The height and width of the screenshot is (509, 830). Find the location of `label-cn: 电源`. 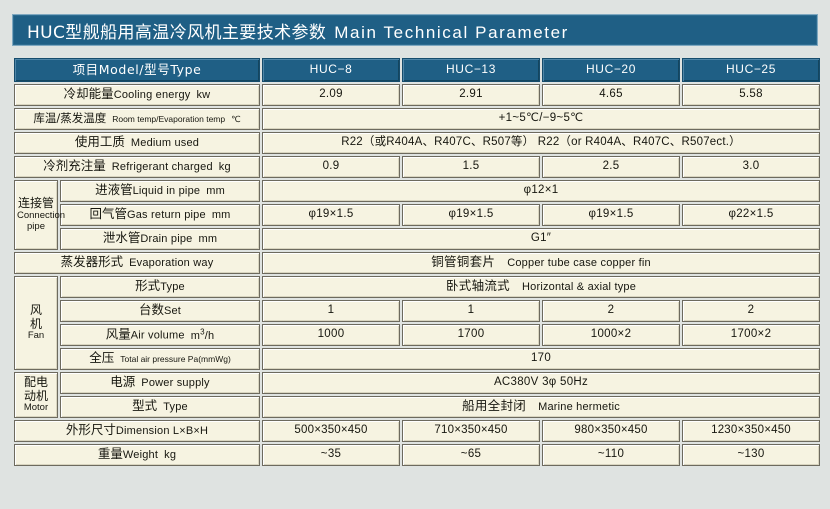

label-cn: 电源 is located at coordinates (123, 382).